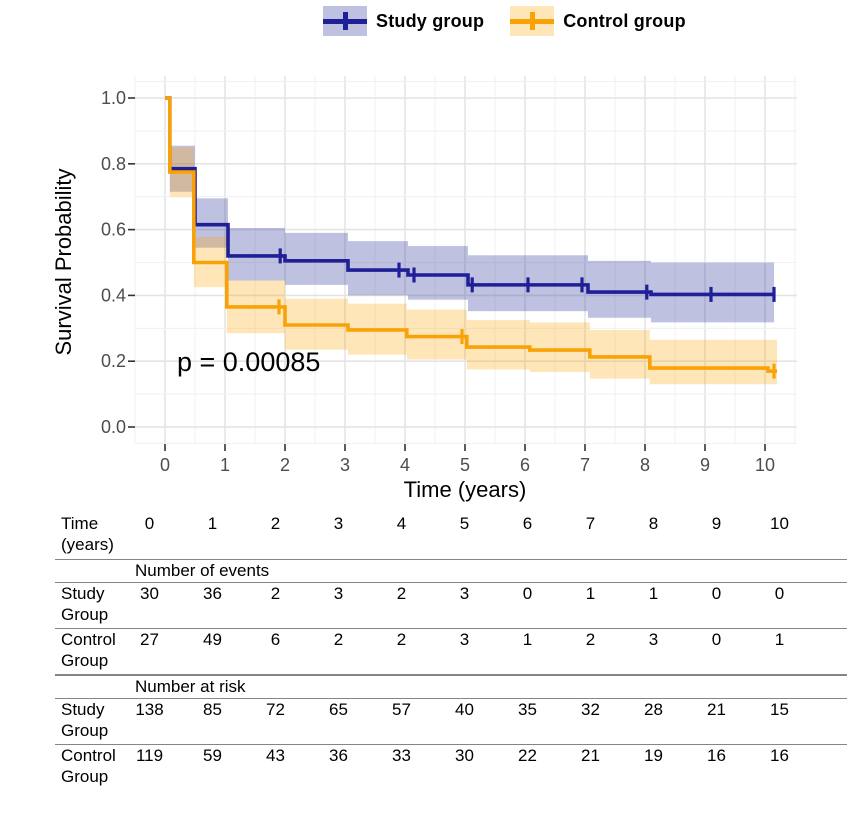 The width and height of the screenshot is (862, 813). I want to click on table-cell: 28, so click(653, 709).